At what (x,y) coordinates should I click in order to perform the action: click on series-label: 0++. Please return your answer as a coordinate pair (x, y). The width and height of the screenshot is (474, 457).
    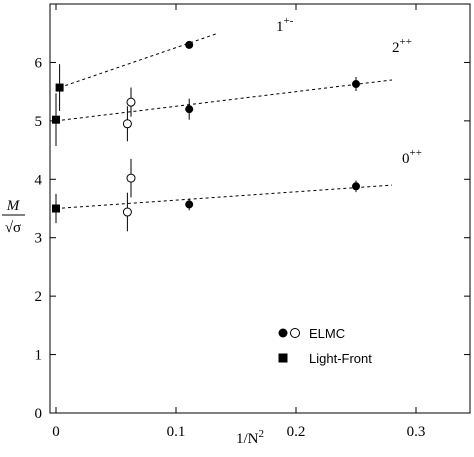
    Looking at the image, I should click on (412, 157).